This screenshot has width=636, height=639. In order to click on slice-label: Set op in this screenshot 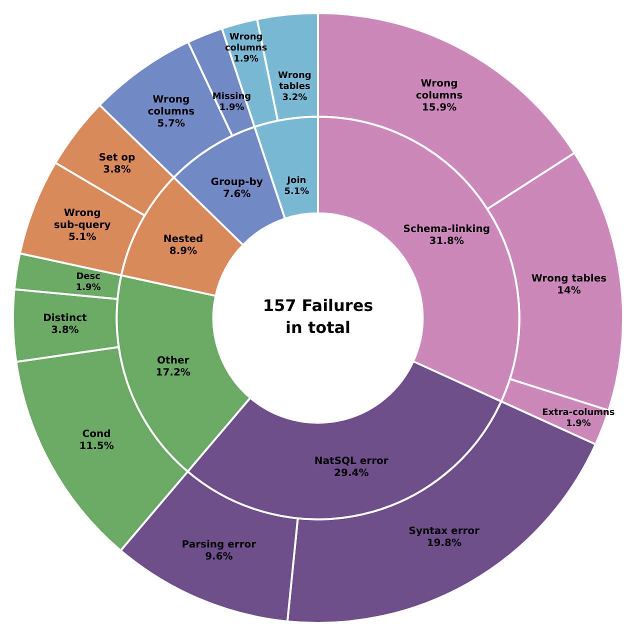, I will do `click(117, 158)`.